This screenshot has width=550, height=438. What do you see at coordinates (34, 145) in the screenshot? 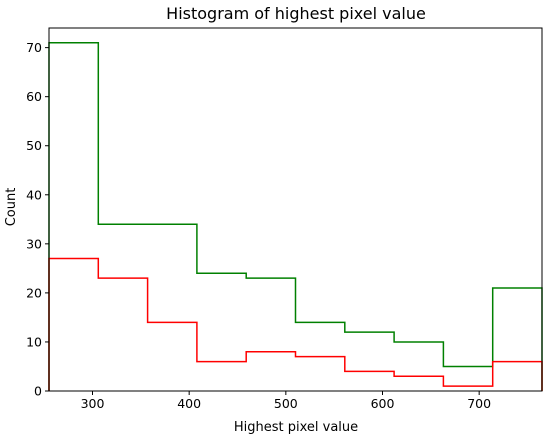
I see `y-tick-label: 50` at bounding box center [34, 145].